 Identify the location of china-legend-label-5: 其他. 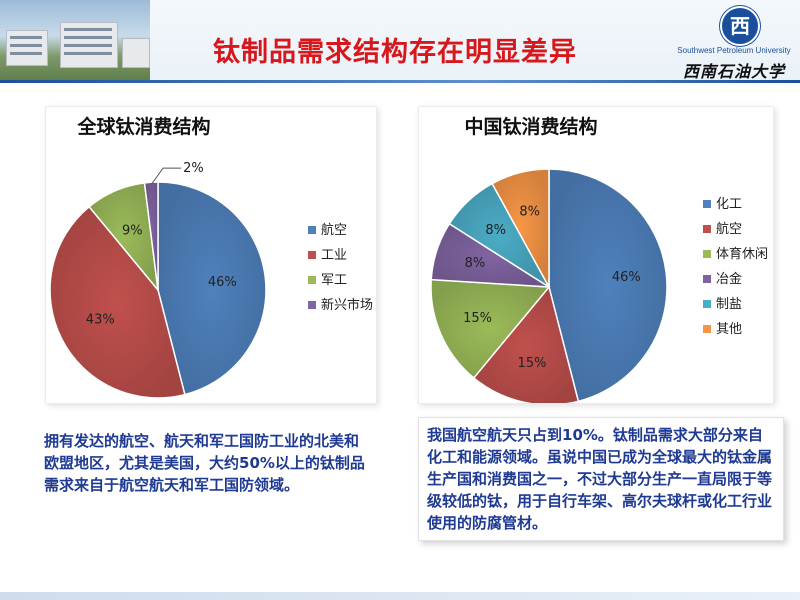
(729, 329).